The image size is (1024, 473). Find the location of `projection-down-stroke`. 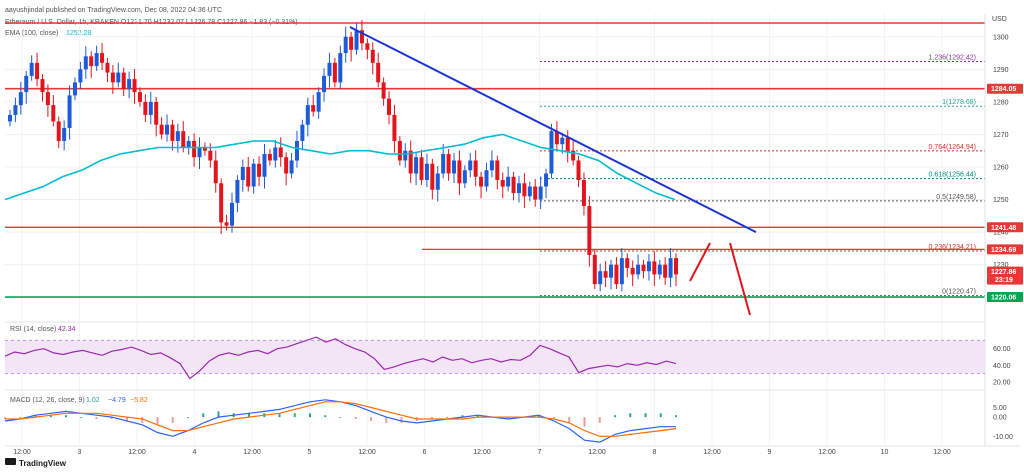

projection-down-stroke is located at coordinates (740, 279).